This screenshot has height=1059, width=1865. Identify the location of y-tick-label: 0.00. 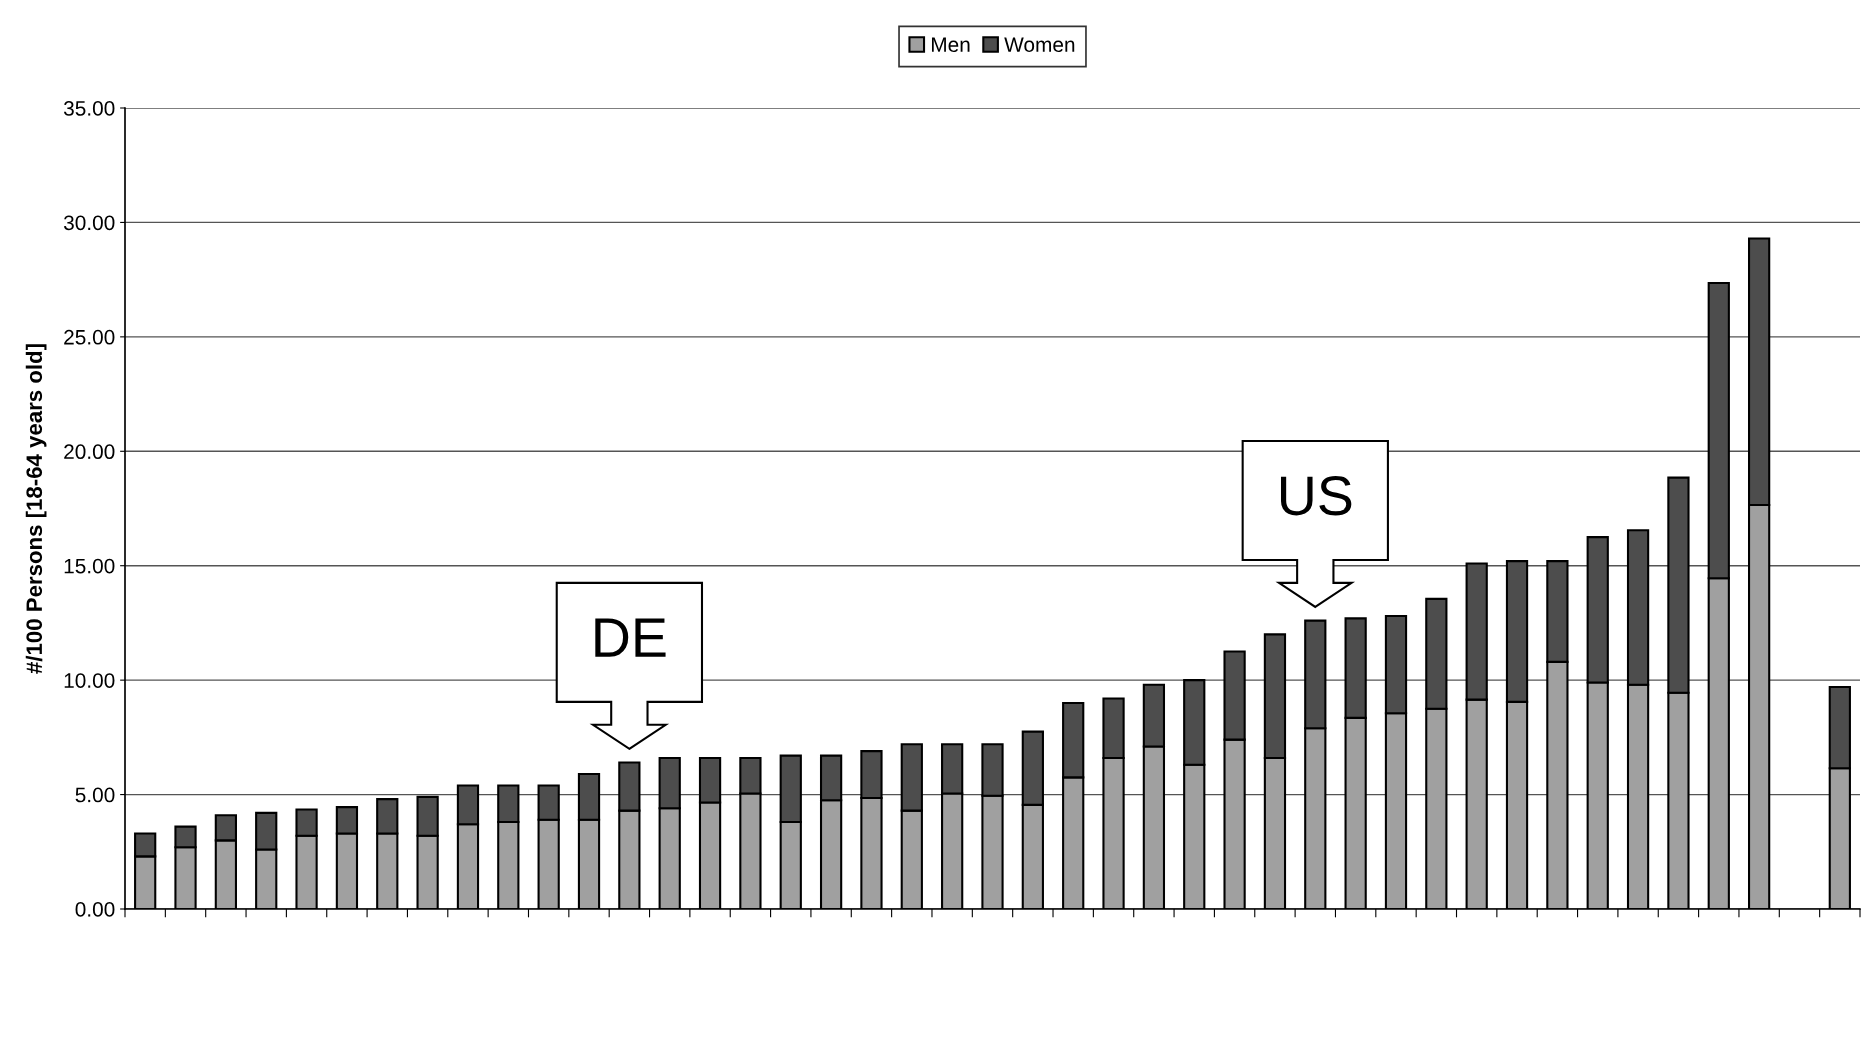
(95, 909).